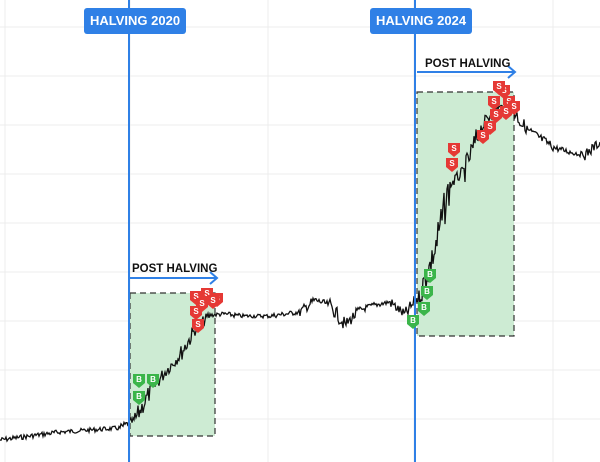  I want to click on halving-2024-label: HALVING 2024, so click(421, 21).